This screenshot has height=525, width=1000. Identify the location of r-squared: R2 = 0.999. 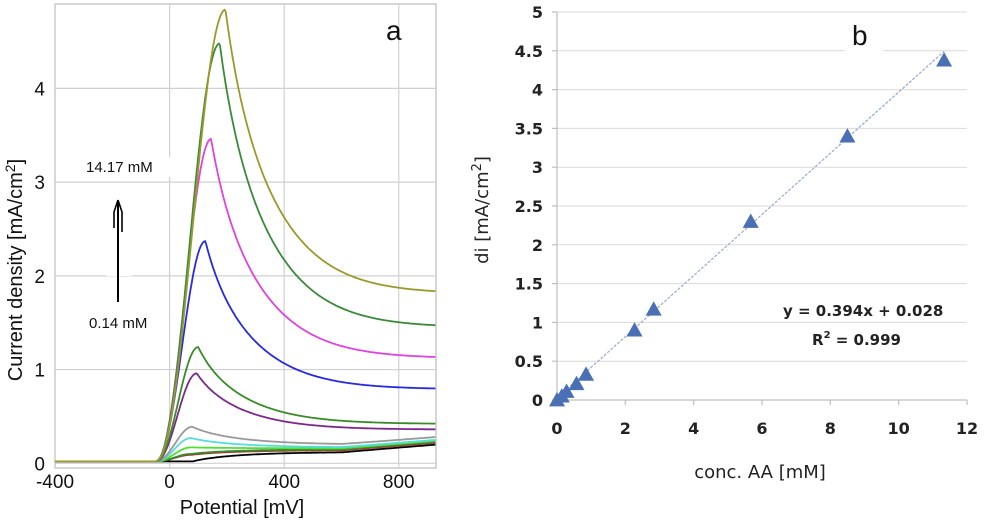
(856, 339).